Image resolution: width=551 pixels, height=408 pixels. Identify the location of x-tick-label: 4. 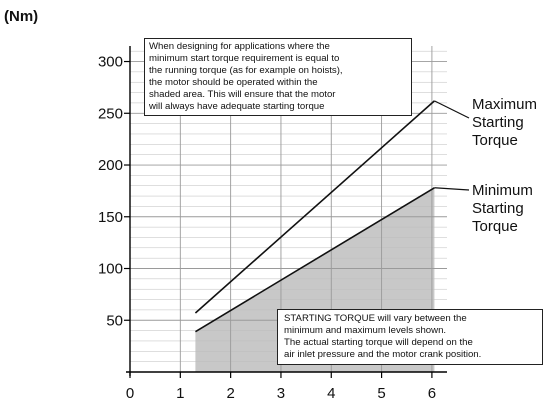
(331, 393).